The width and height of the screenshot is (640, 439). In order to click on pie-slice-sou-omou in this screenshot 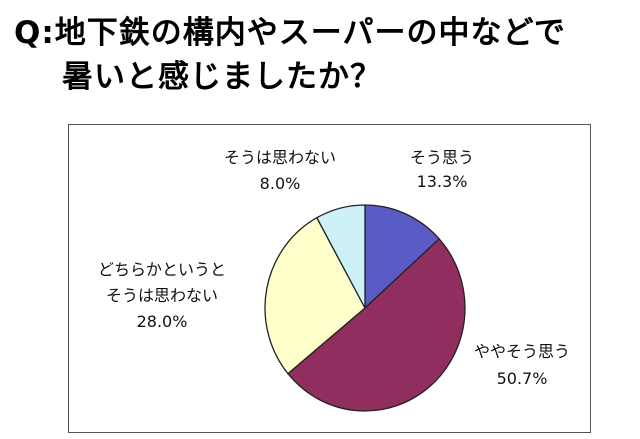, I will do `click(402, 257)`.